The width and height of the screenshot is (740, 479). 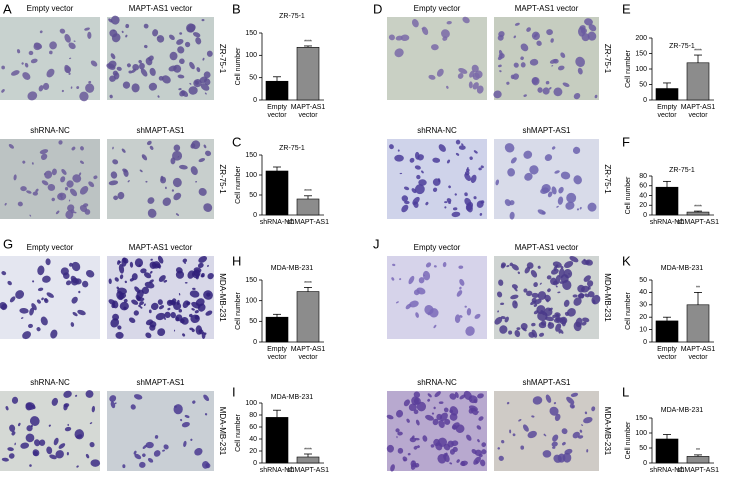 What do you see at coordinates (255, 342) in the screenshot?
I see `y-tick-label: 0` at bounding box center [255, 342].